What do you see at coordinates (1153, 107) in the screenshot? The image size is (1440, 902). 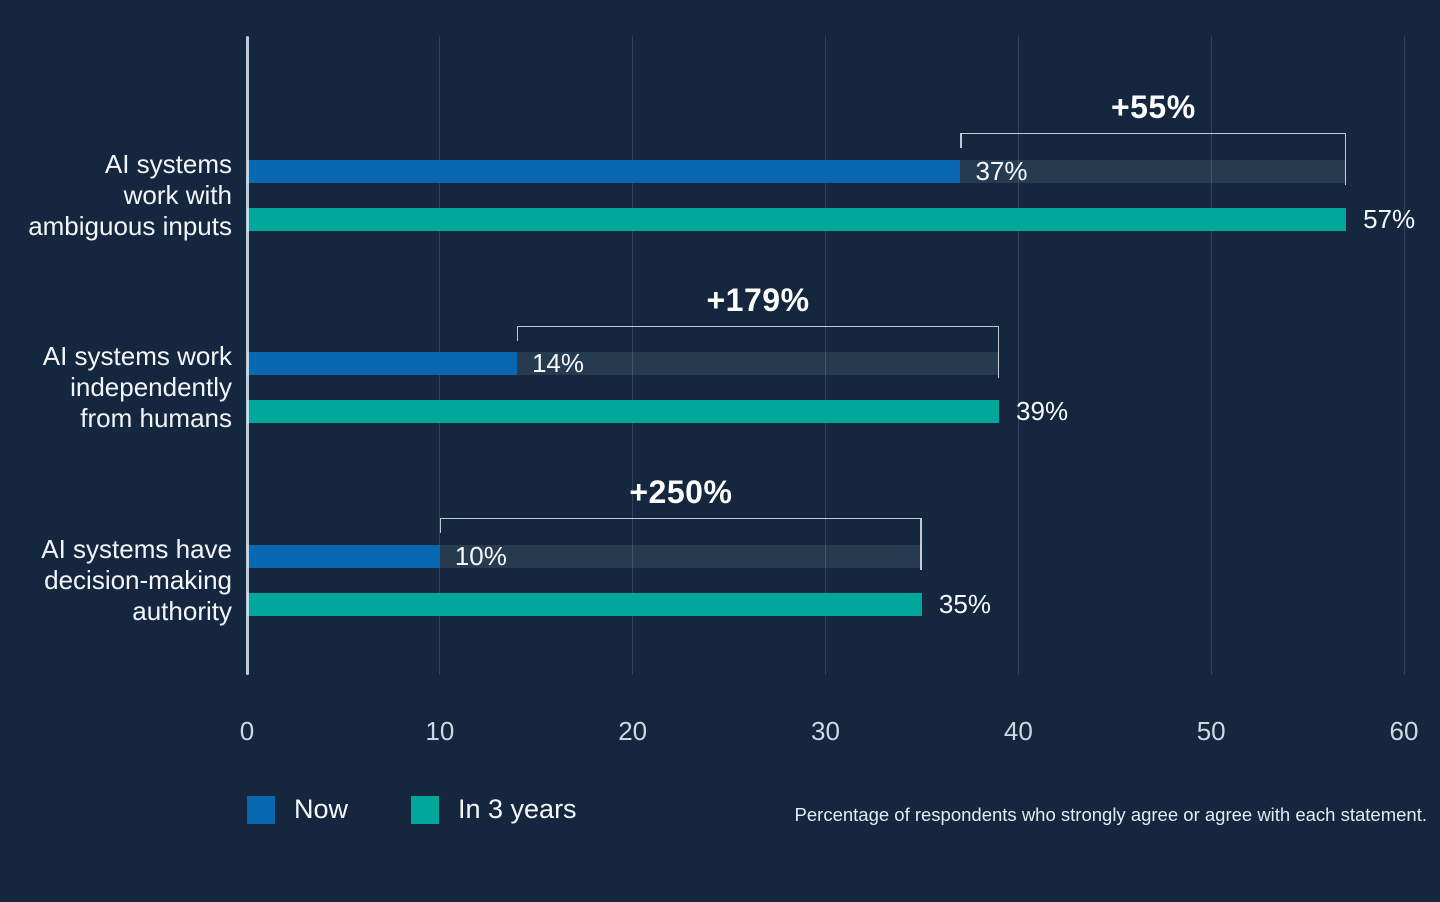 I see `growth-label: +55%` at bounding box center [1153, 107].